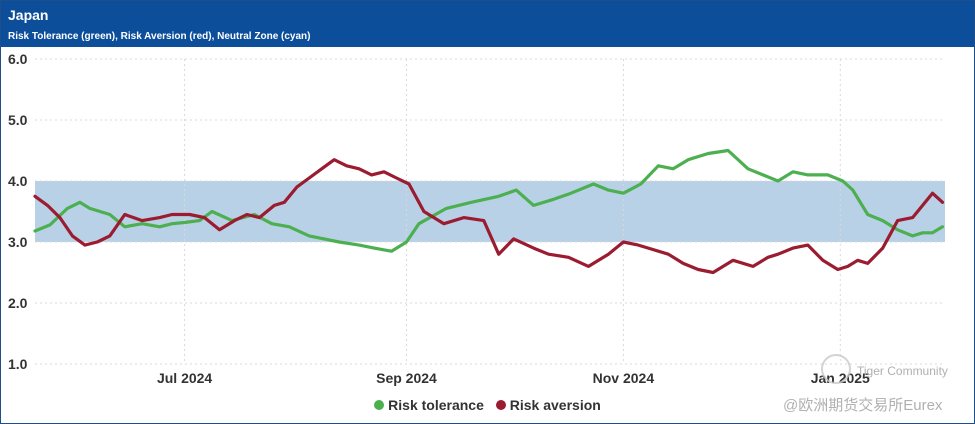 The image size is (975, 424). I want to click on y-tick-label: 4.0, so click(18, 181).